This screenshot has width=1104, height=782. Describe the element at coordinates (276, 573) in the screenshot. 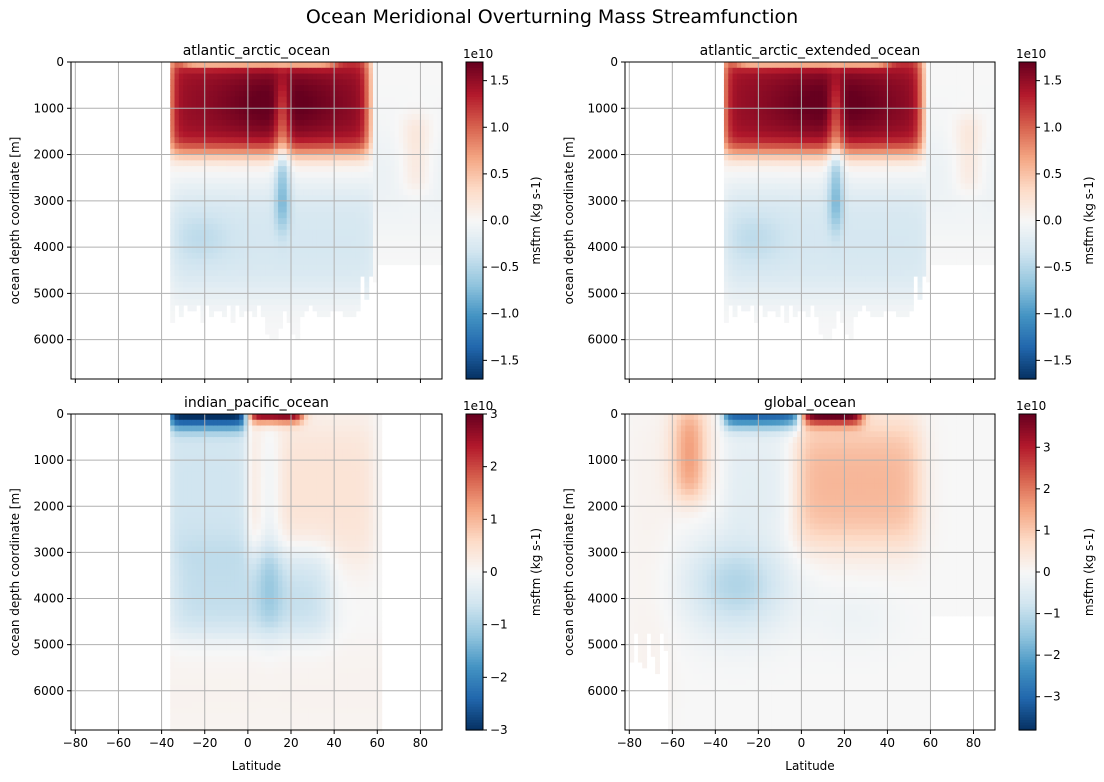

I see `heatmap-indian-pacific` at that location.